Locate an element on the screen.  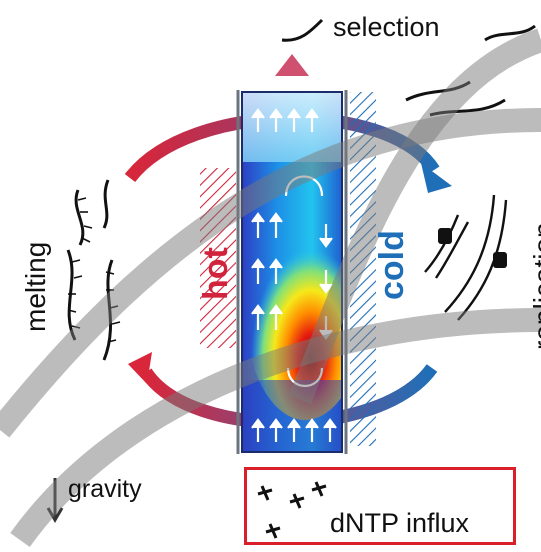
bottom-arc-arrowhead is located at coordinates (140, 368).